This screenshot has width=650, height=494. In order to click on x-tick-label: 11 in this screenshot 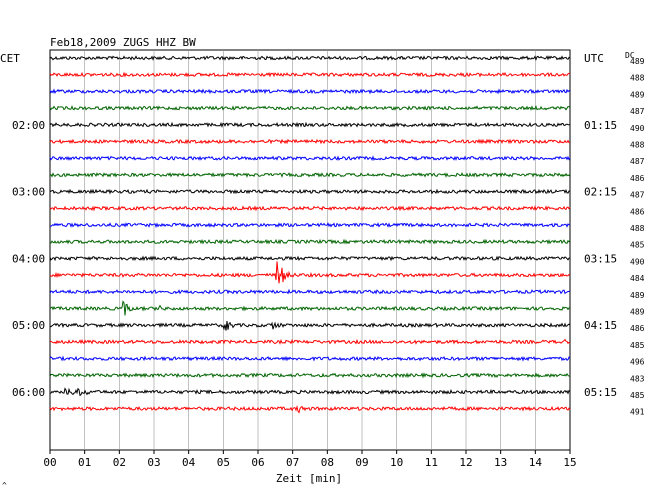, I will do `click(431, 462)`.